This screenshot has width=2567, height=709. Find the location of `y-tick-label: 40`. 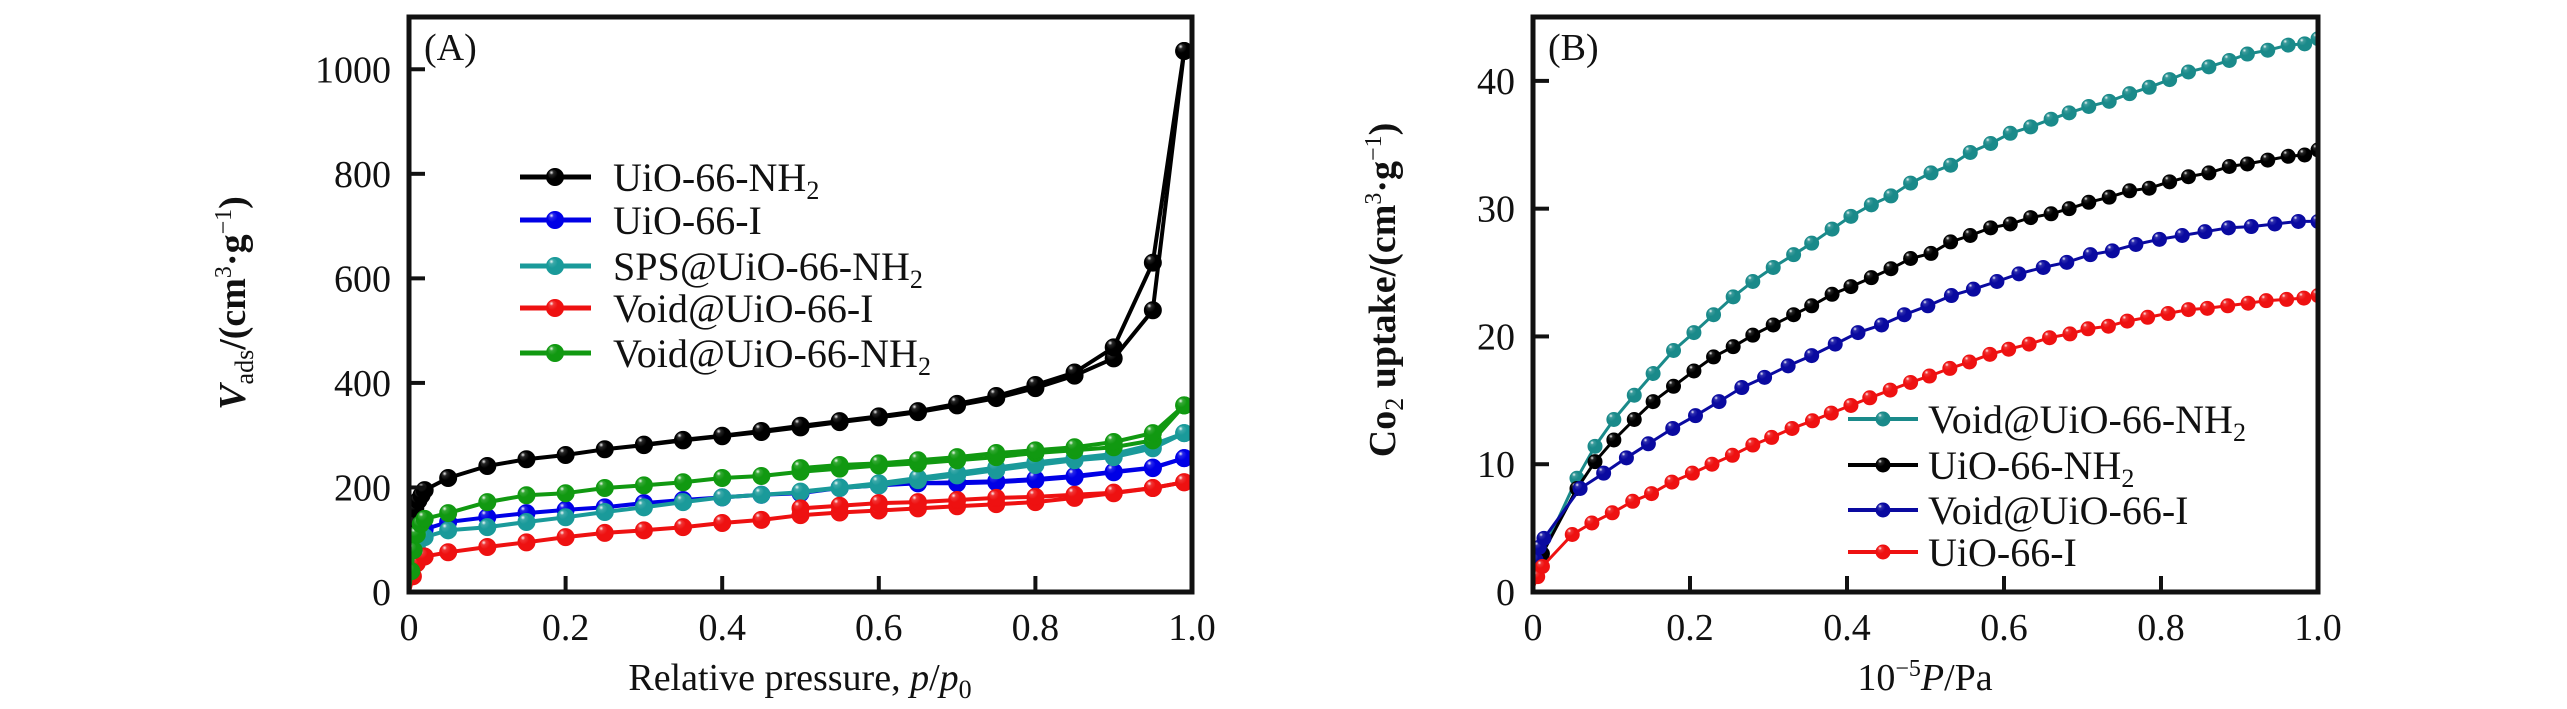

y-tick-label: 40 is located at coordinates (1496, 82).